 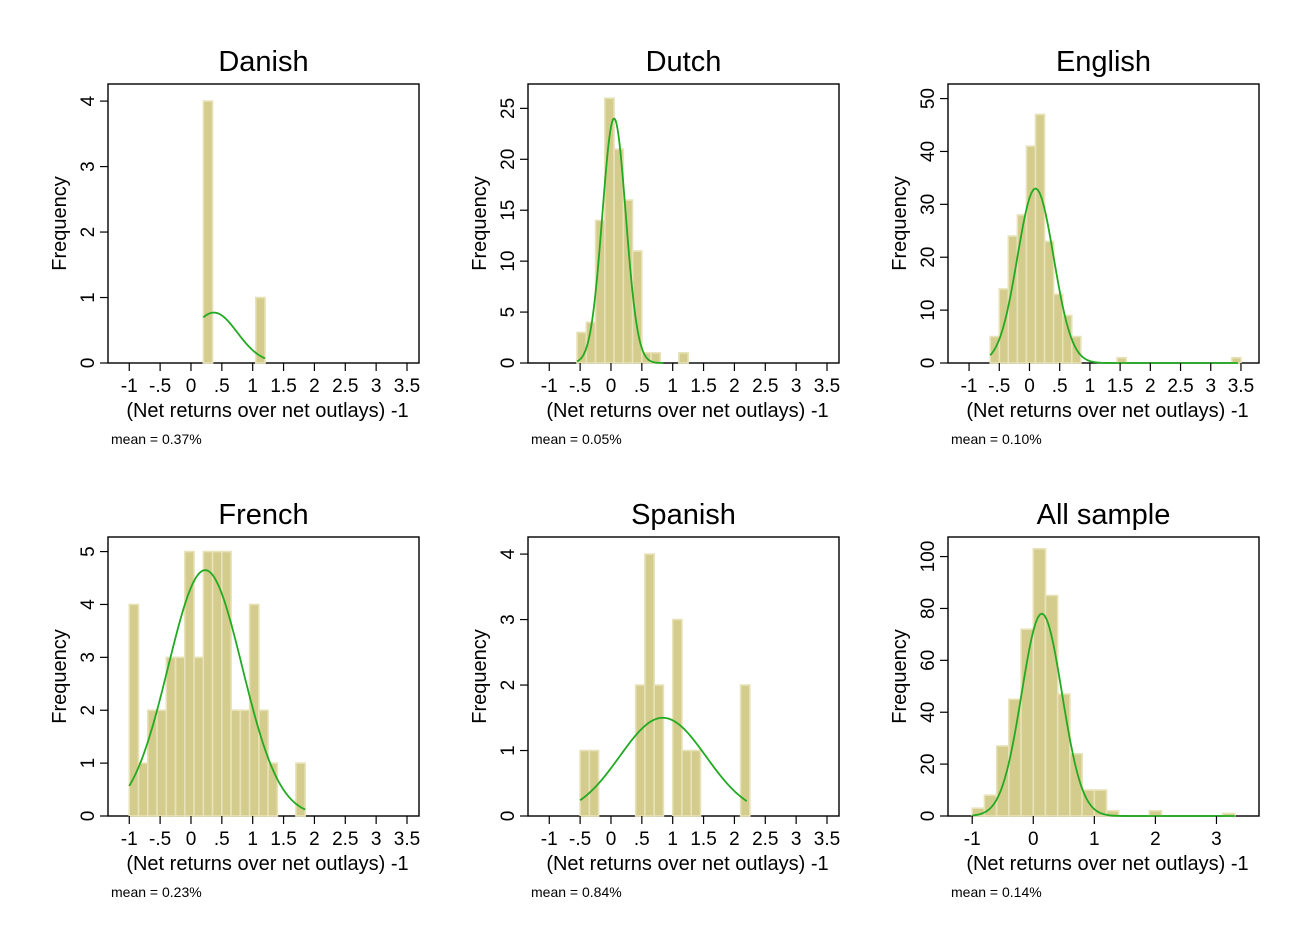 I want to click on y-tick-label: 3, so click(x=88, y=657).